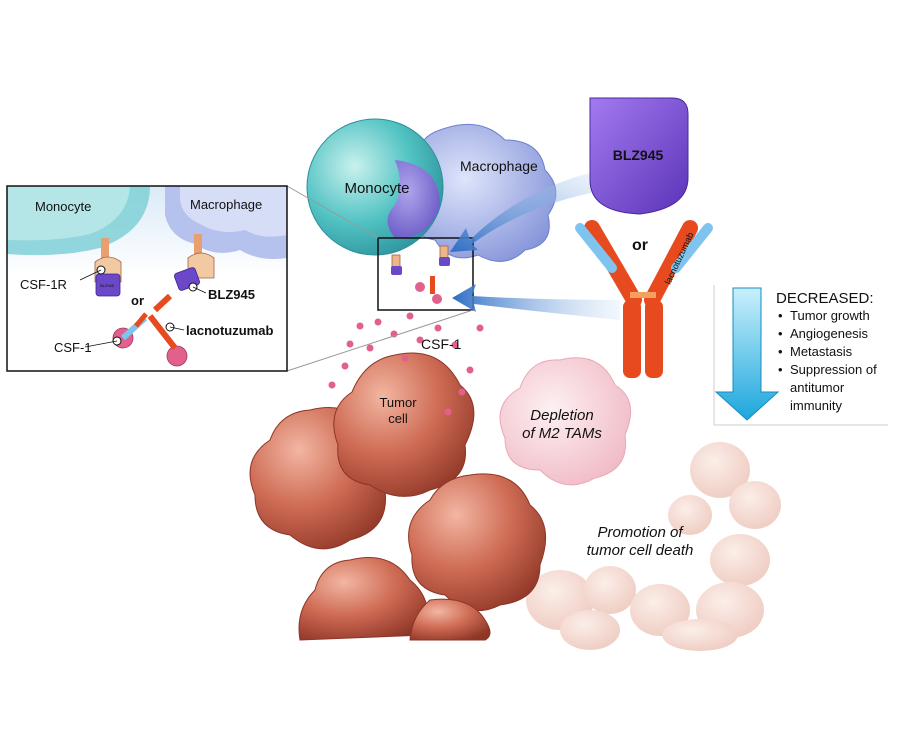  I want to click on blz945-drug-label: BLZ945, so click(638, 155).